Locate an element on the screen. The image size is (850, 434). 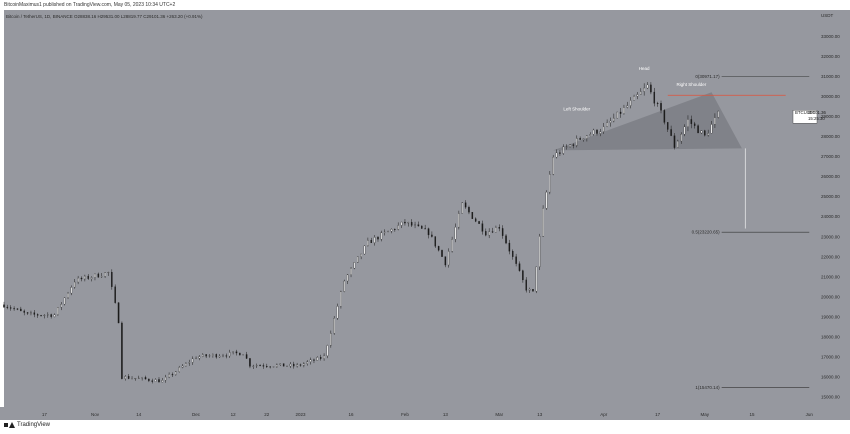
y-tick-label: 18000.00 is located at coordinates (830, 337).